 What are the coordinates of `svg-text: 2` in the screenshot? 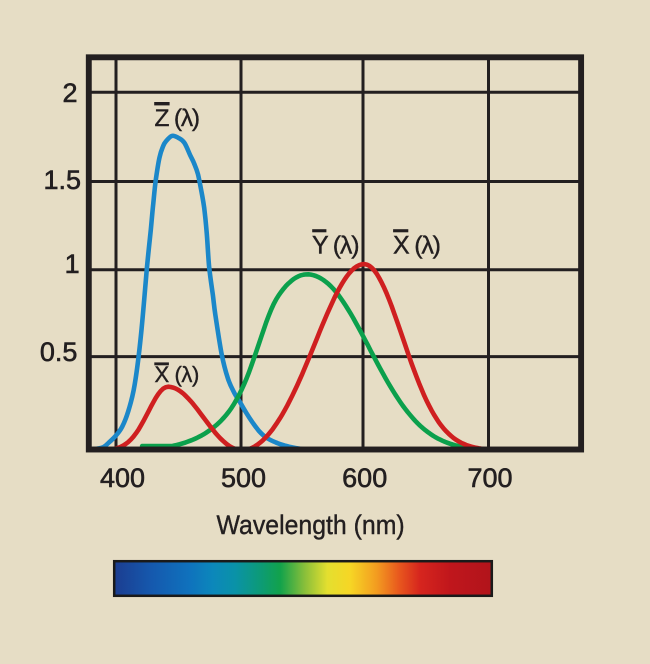 It's located at (69, 93).